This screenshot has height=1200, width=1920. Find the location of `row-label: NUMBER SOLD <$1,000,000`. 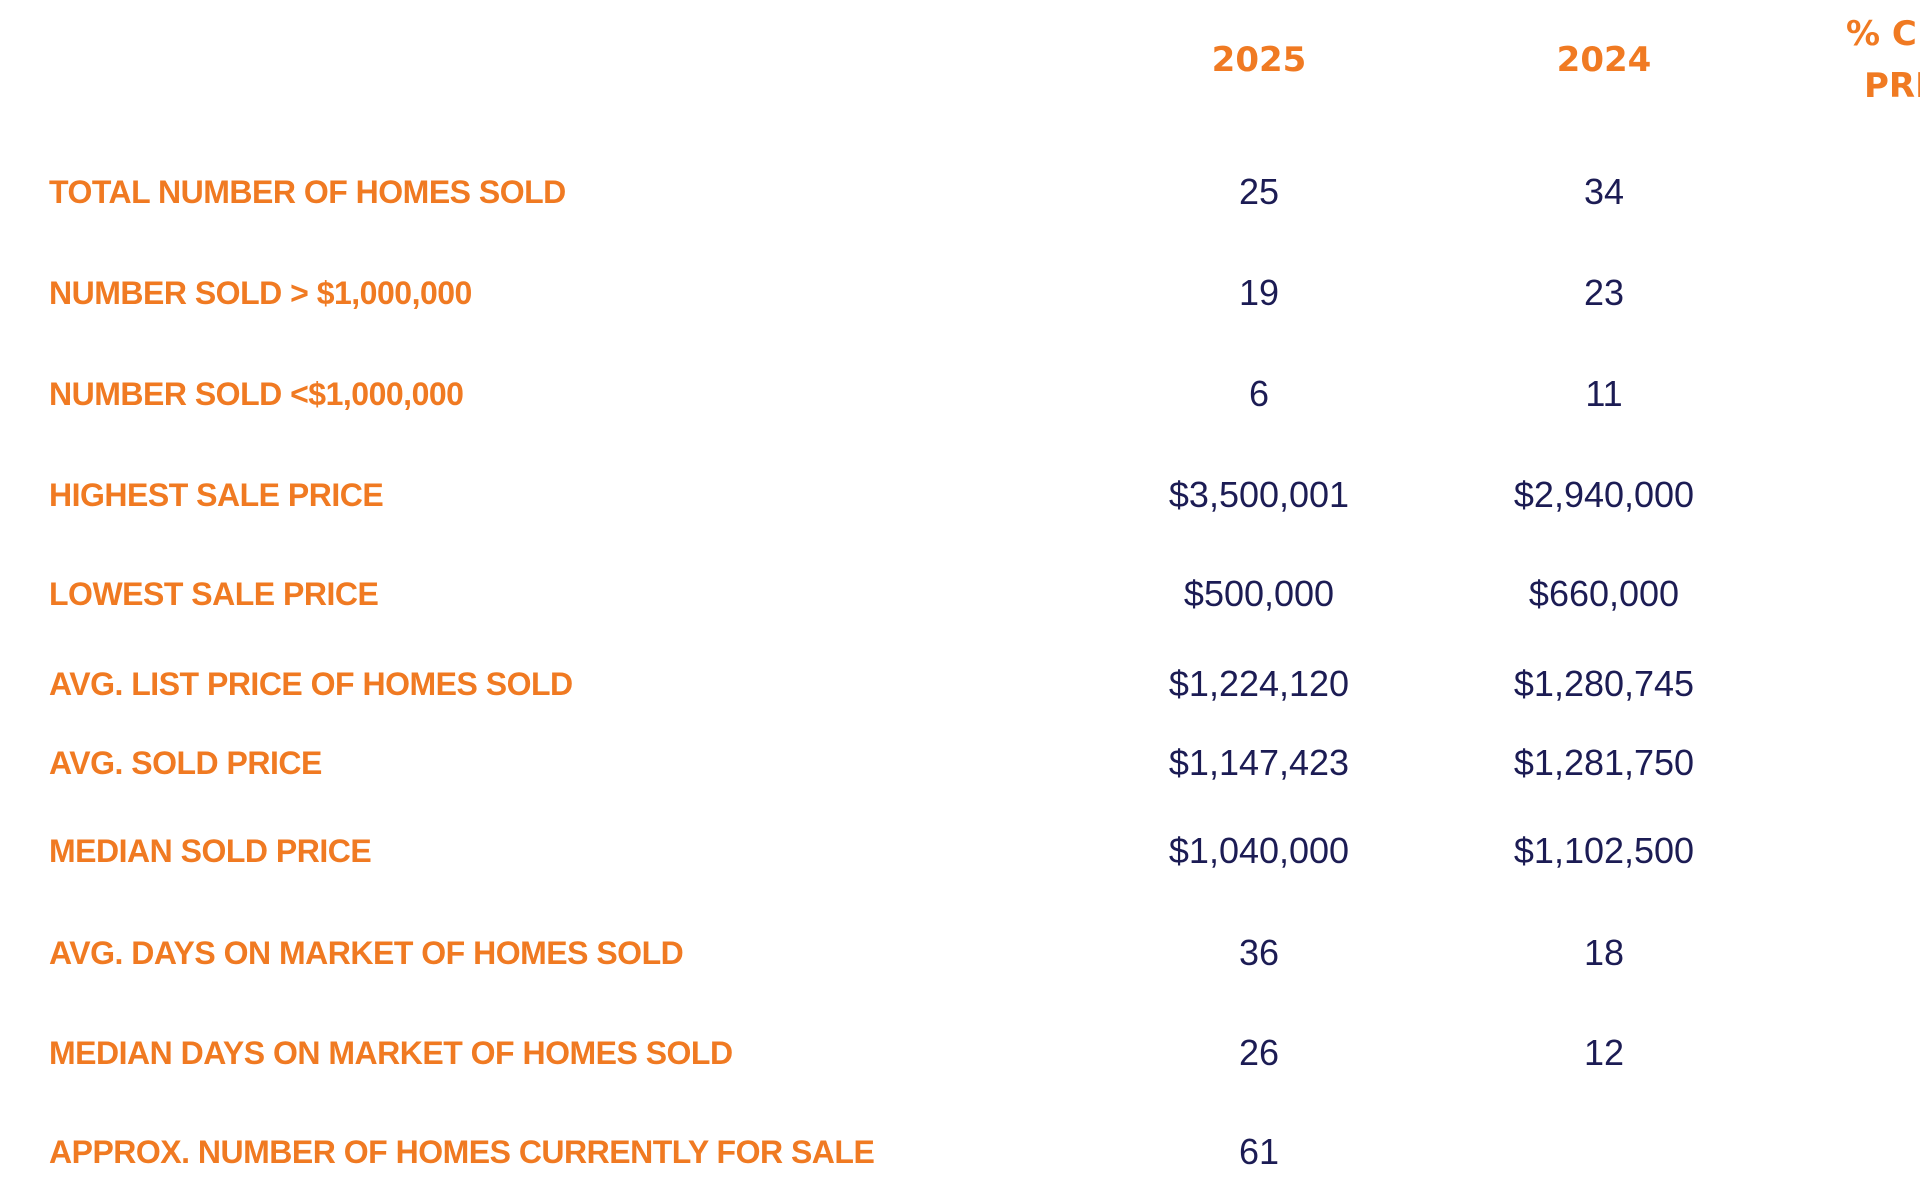

row-label: NUMBER SOLD <$1,000,000 is located at coordinates (256, 394).